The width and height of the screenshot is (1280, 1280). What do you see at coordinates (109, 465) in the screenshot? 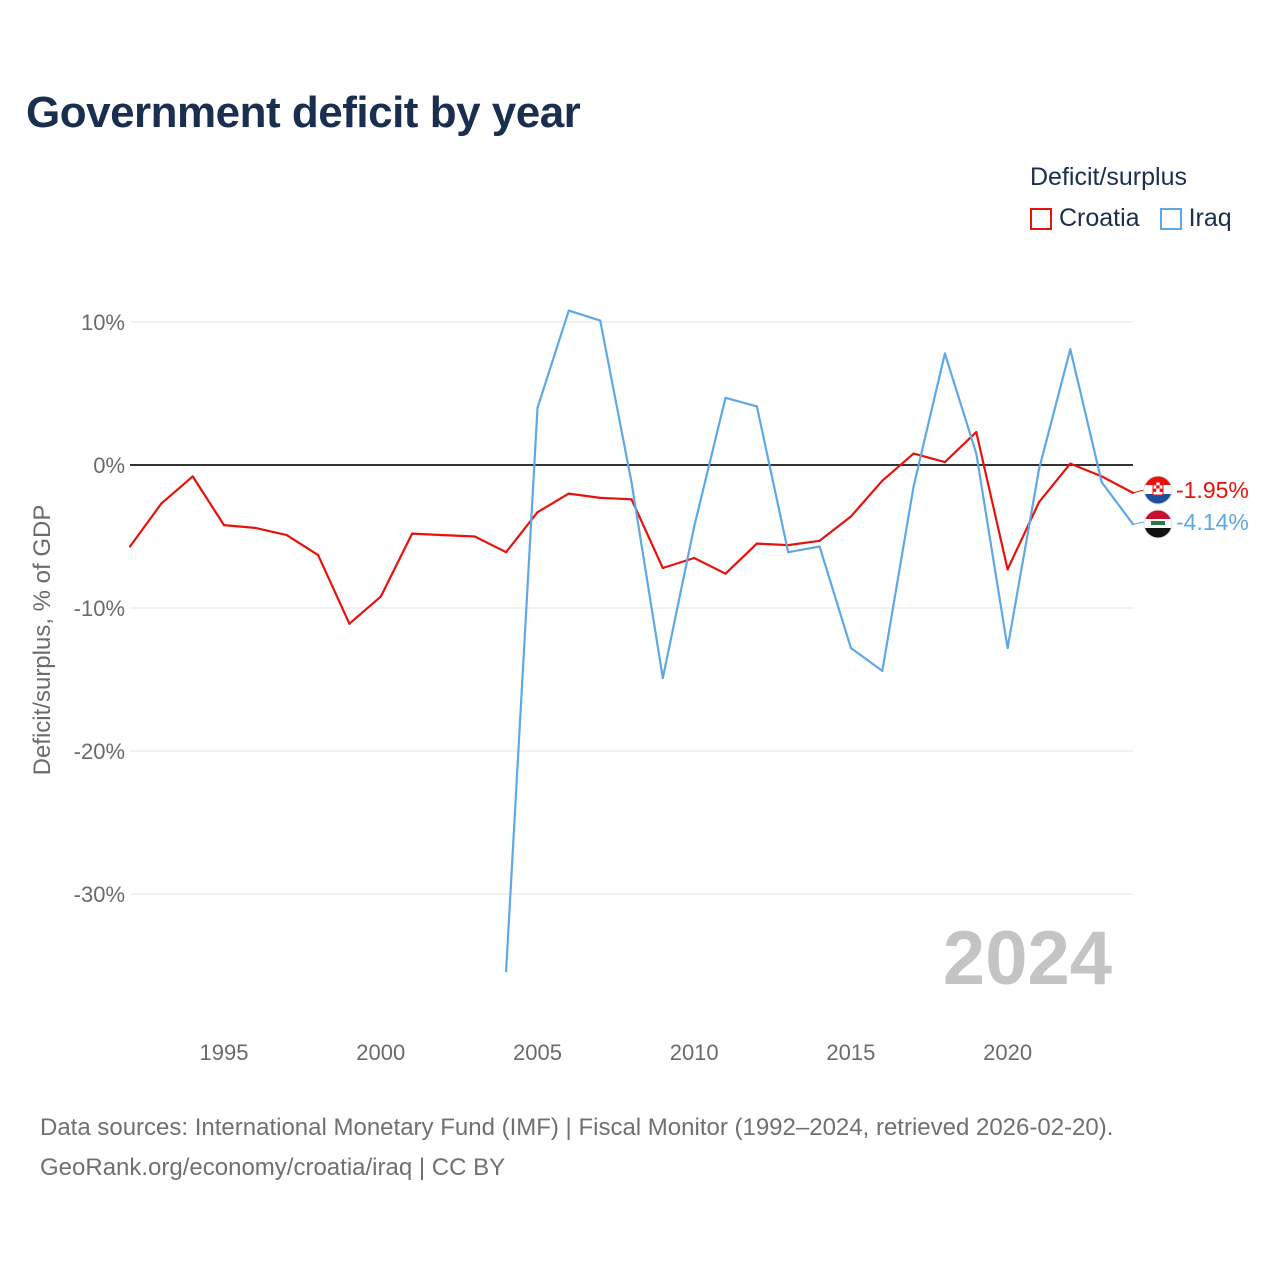
I see `y-tick-label: 0%` at bounding box center [109, 465].